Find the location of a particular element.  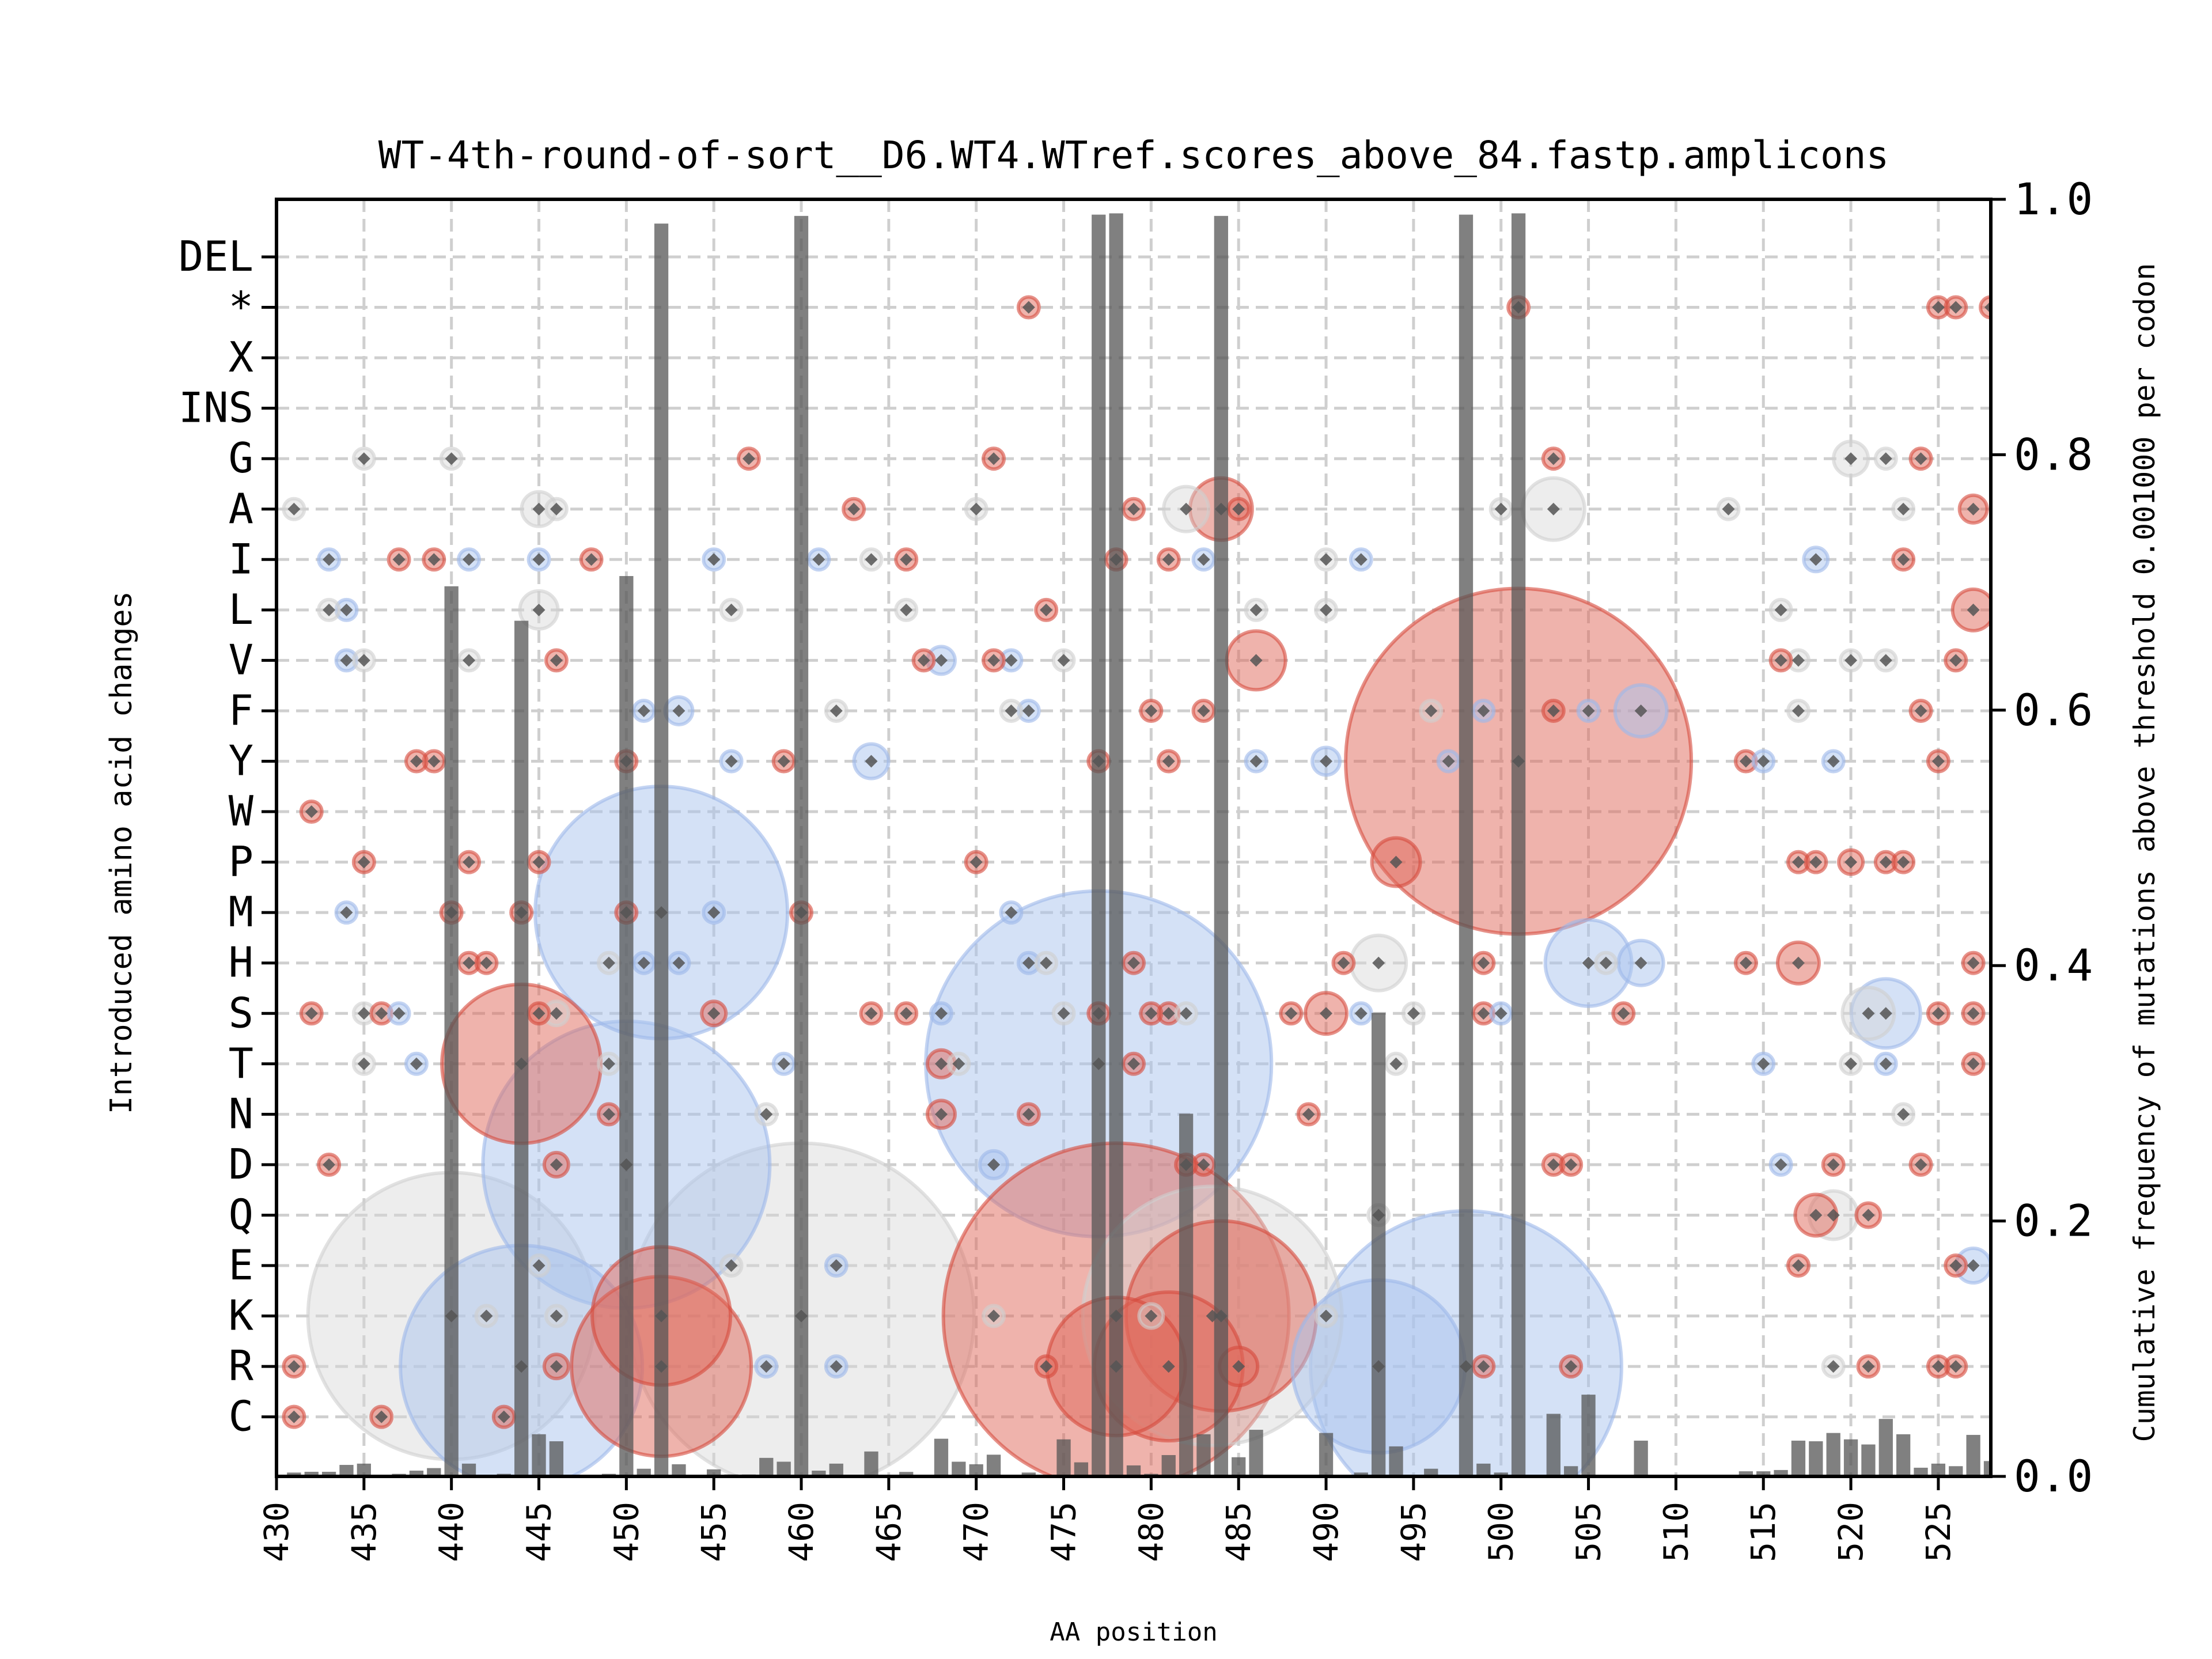

y-tick-label: D is located at coordinates (241, 1164).